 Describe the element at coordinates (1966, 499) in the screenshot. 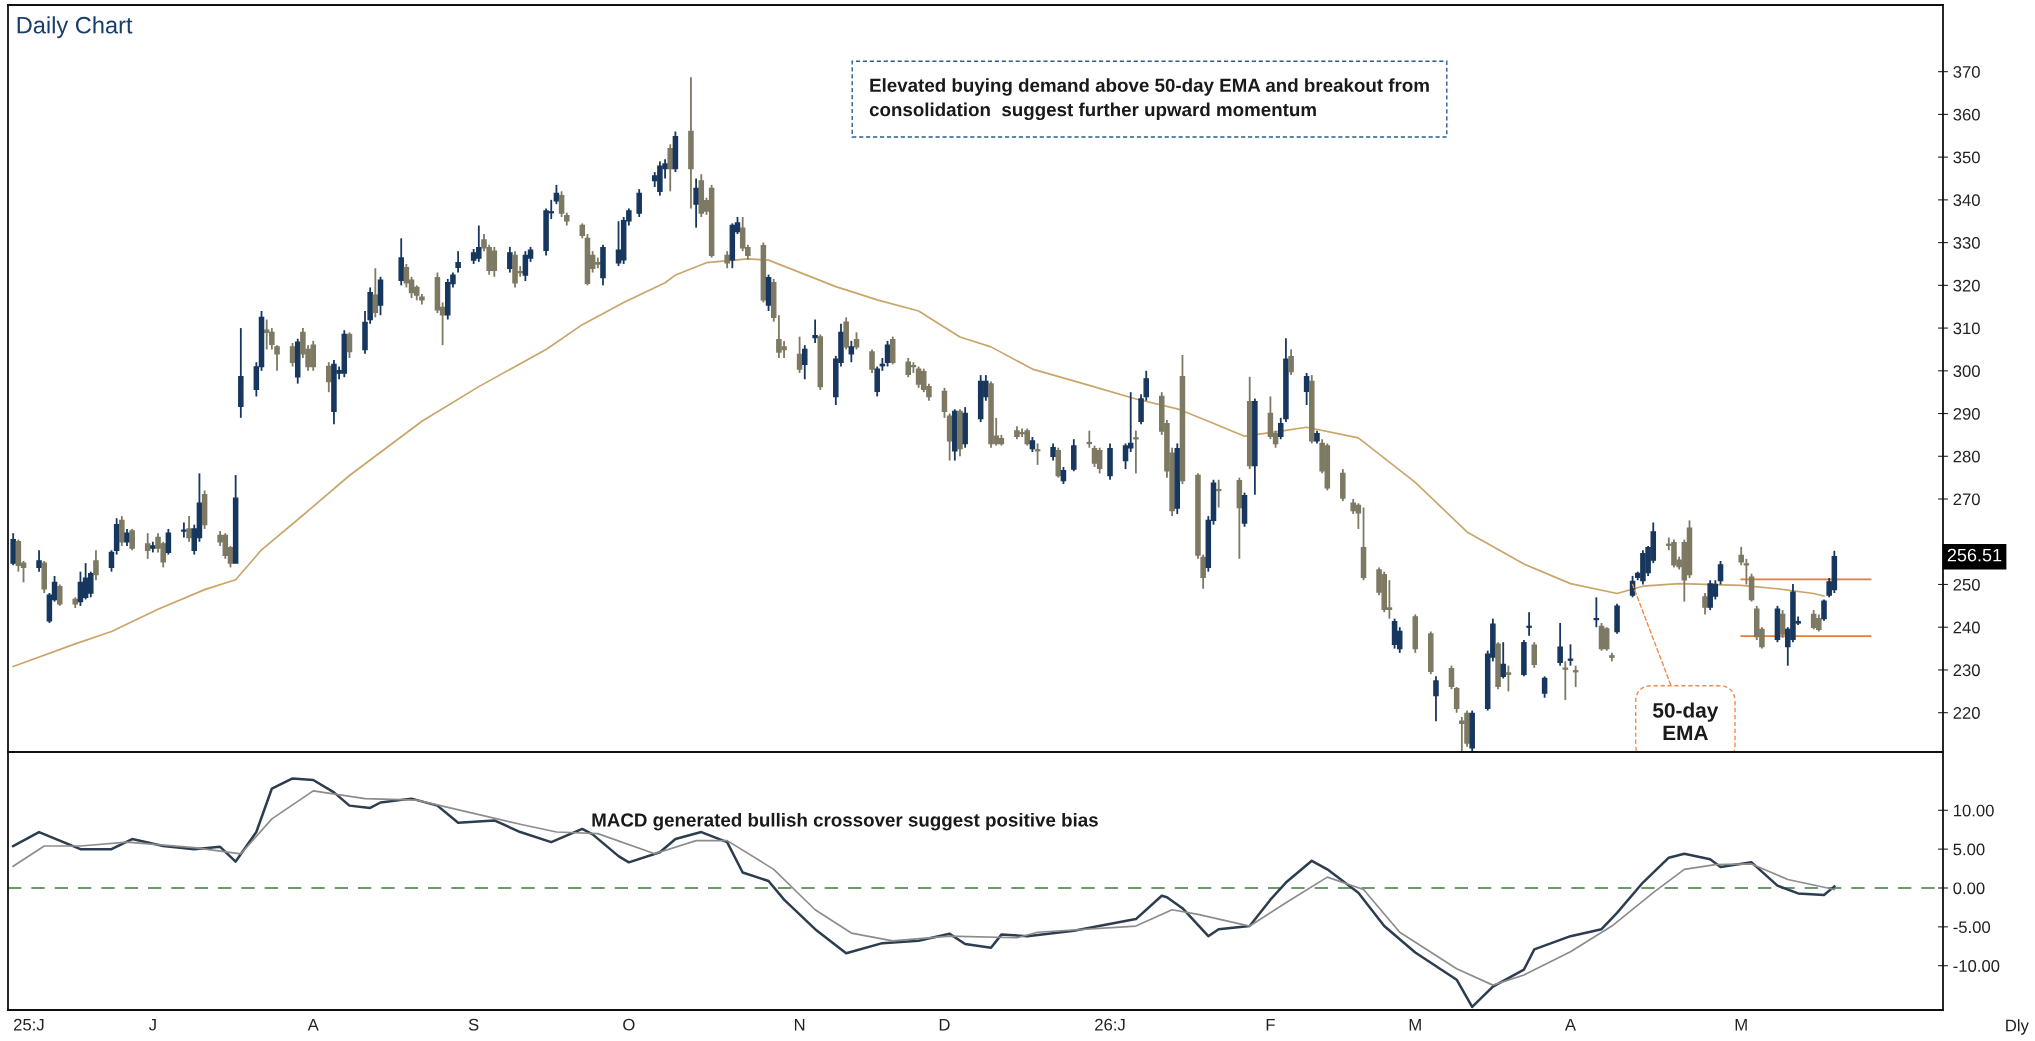

I see `y-tick-label: 270` at that location.